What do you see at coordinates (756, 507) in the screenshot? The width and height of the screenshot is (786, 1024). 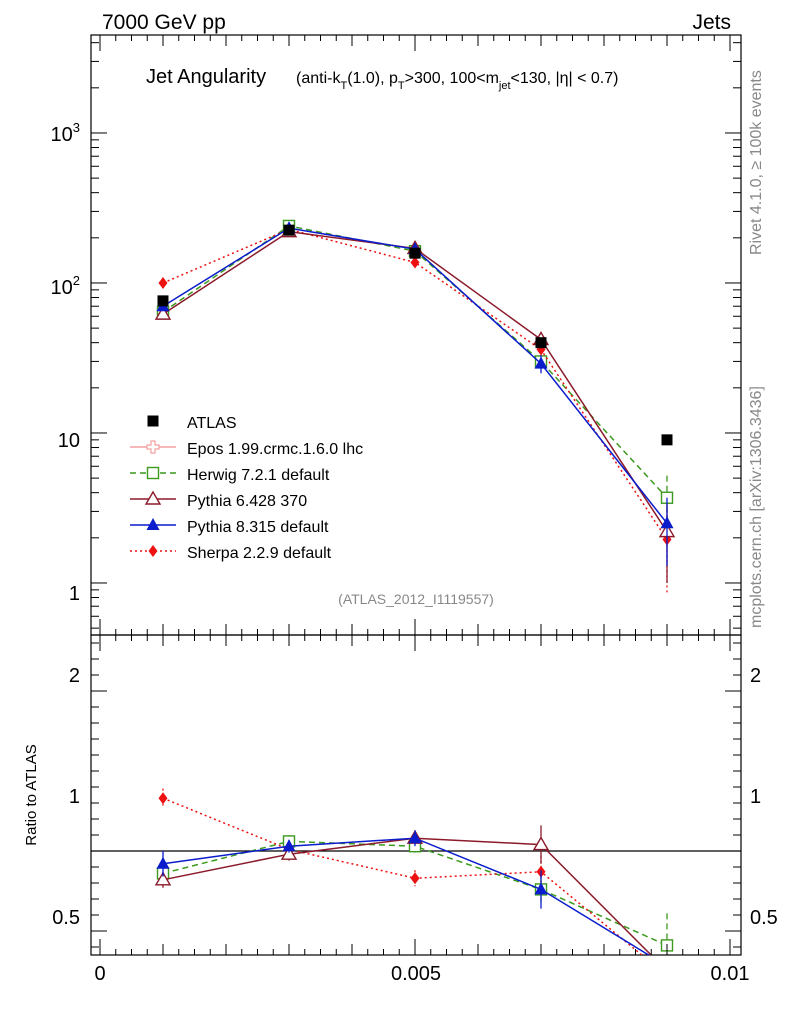 I see `mcplots-label: mcplots.cern.ch [arXiv:1306.3436]` at bounding box center [756, 507].